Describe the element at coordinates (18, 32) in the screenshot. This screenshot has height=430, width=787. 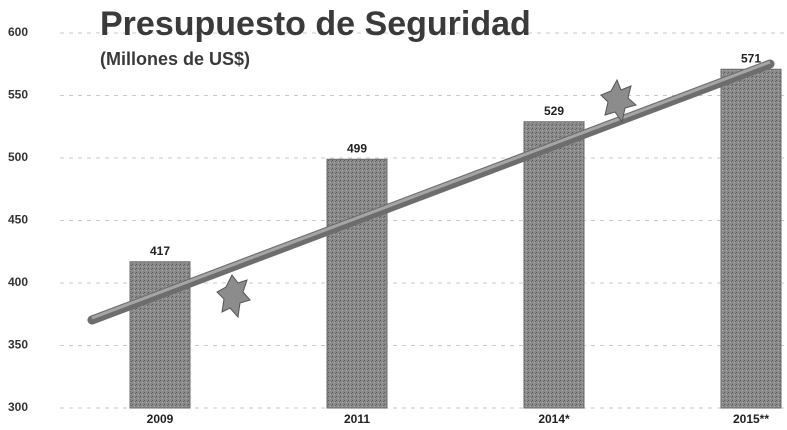
I see `y-tick-label: 600` at that location.